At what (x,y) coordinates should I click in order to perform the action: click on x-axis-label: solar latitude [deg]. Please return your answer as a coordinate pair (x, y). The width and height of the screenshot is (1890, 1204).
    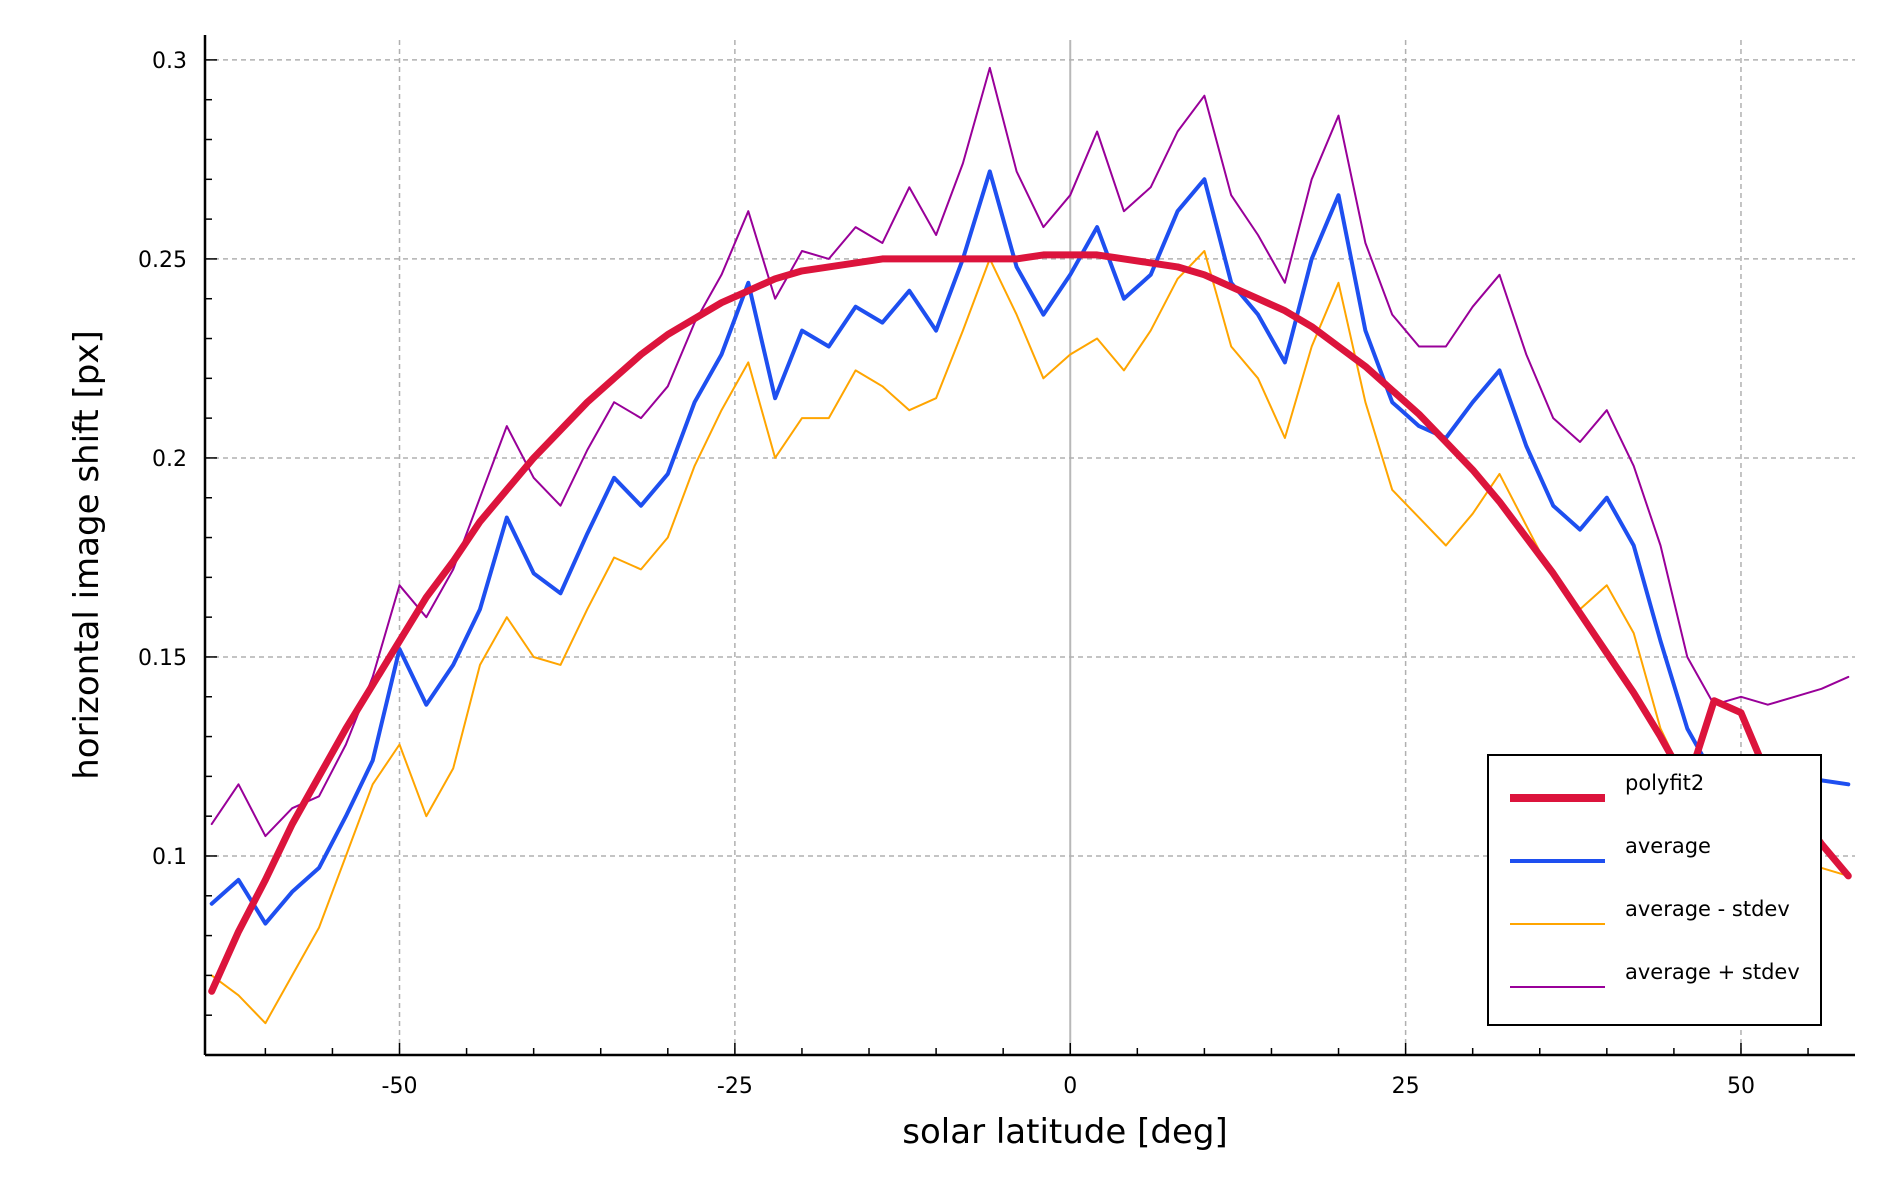
    Looking at the image, I should click on (1064, 1132).